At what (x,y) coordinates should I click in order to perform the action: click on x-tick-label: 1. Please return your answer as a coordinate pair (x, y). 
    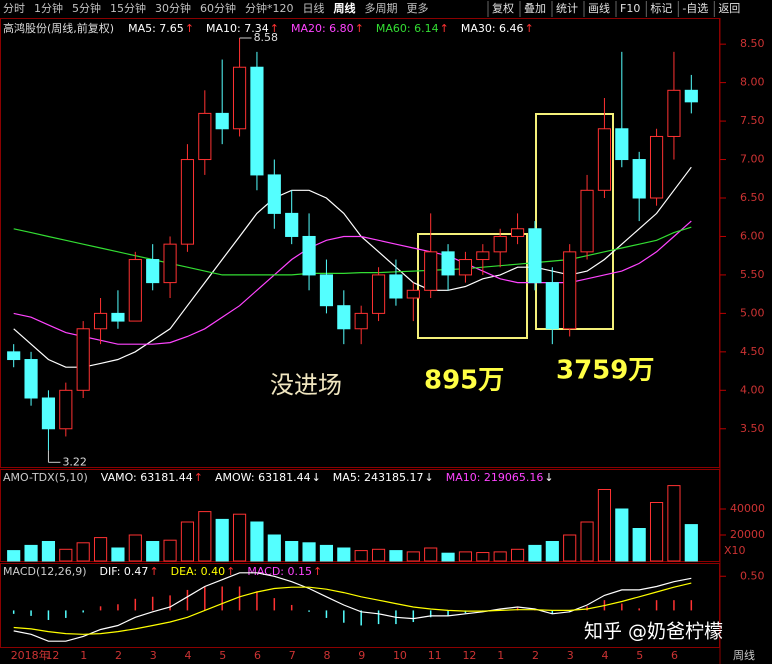
    Looking at the image, I should click on (500, 655).